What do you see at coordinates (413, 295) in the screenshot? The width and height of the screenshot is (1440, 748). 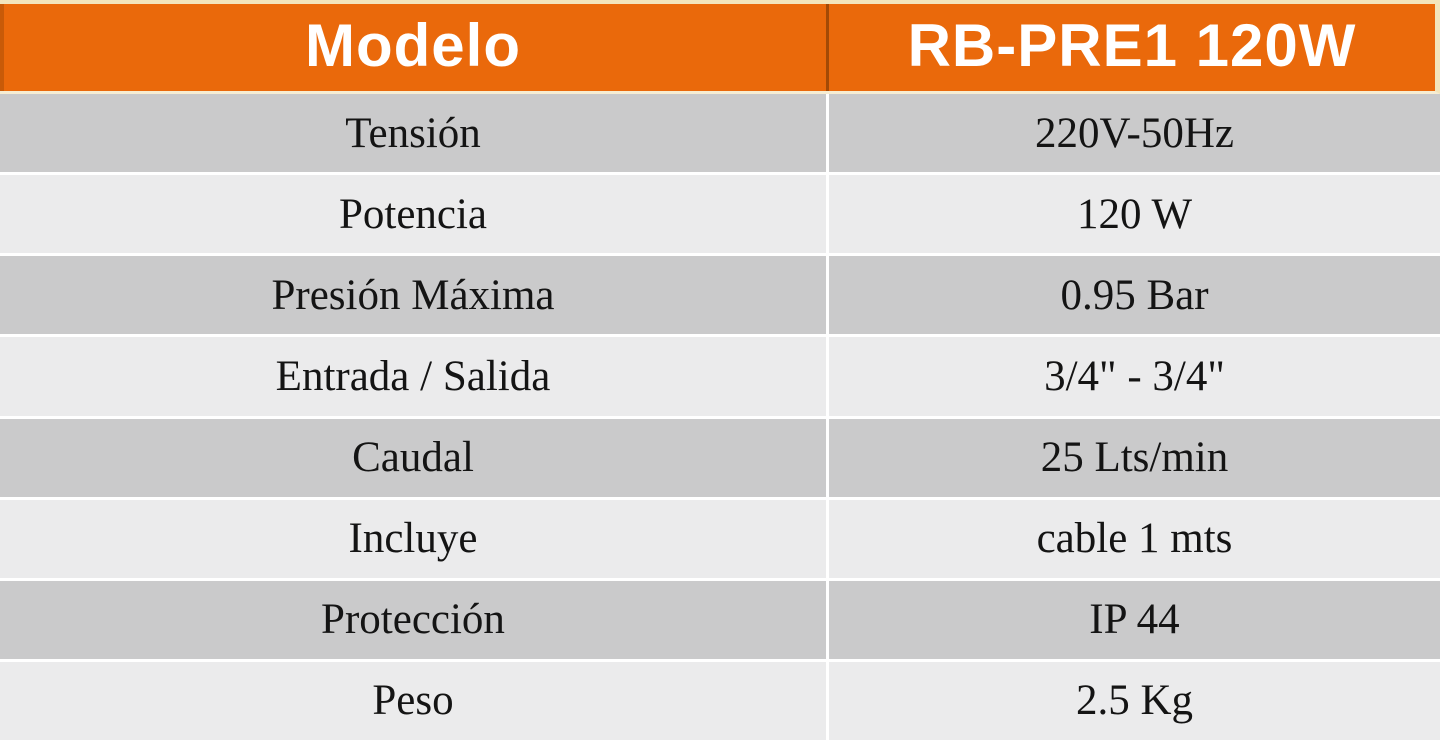 I see `spec-label: Presión Máxima` at bounding box center [413, 295].